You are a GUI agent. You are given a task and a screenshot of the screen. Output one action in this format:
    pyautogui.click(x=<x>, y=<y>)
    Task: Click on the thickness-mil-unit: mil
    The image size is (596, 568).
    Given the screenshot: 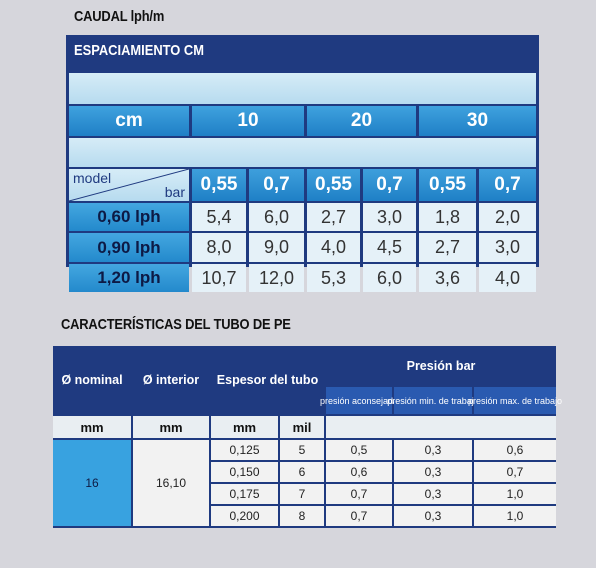 What is the action you would take?
    pyautogui.click(x=302, y=427)
    